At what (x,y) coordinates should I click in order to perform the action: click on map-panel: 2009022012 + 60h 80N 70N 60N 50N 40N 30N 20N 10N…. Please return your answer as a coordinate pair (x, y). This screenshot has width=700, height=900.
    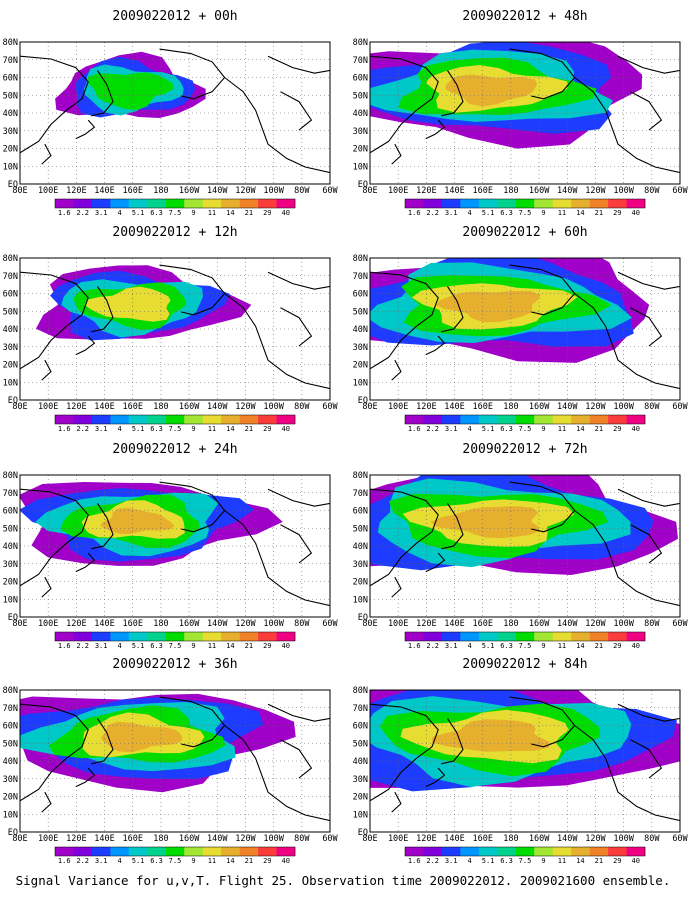
    Looking at the image, I should click on (521, 329).